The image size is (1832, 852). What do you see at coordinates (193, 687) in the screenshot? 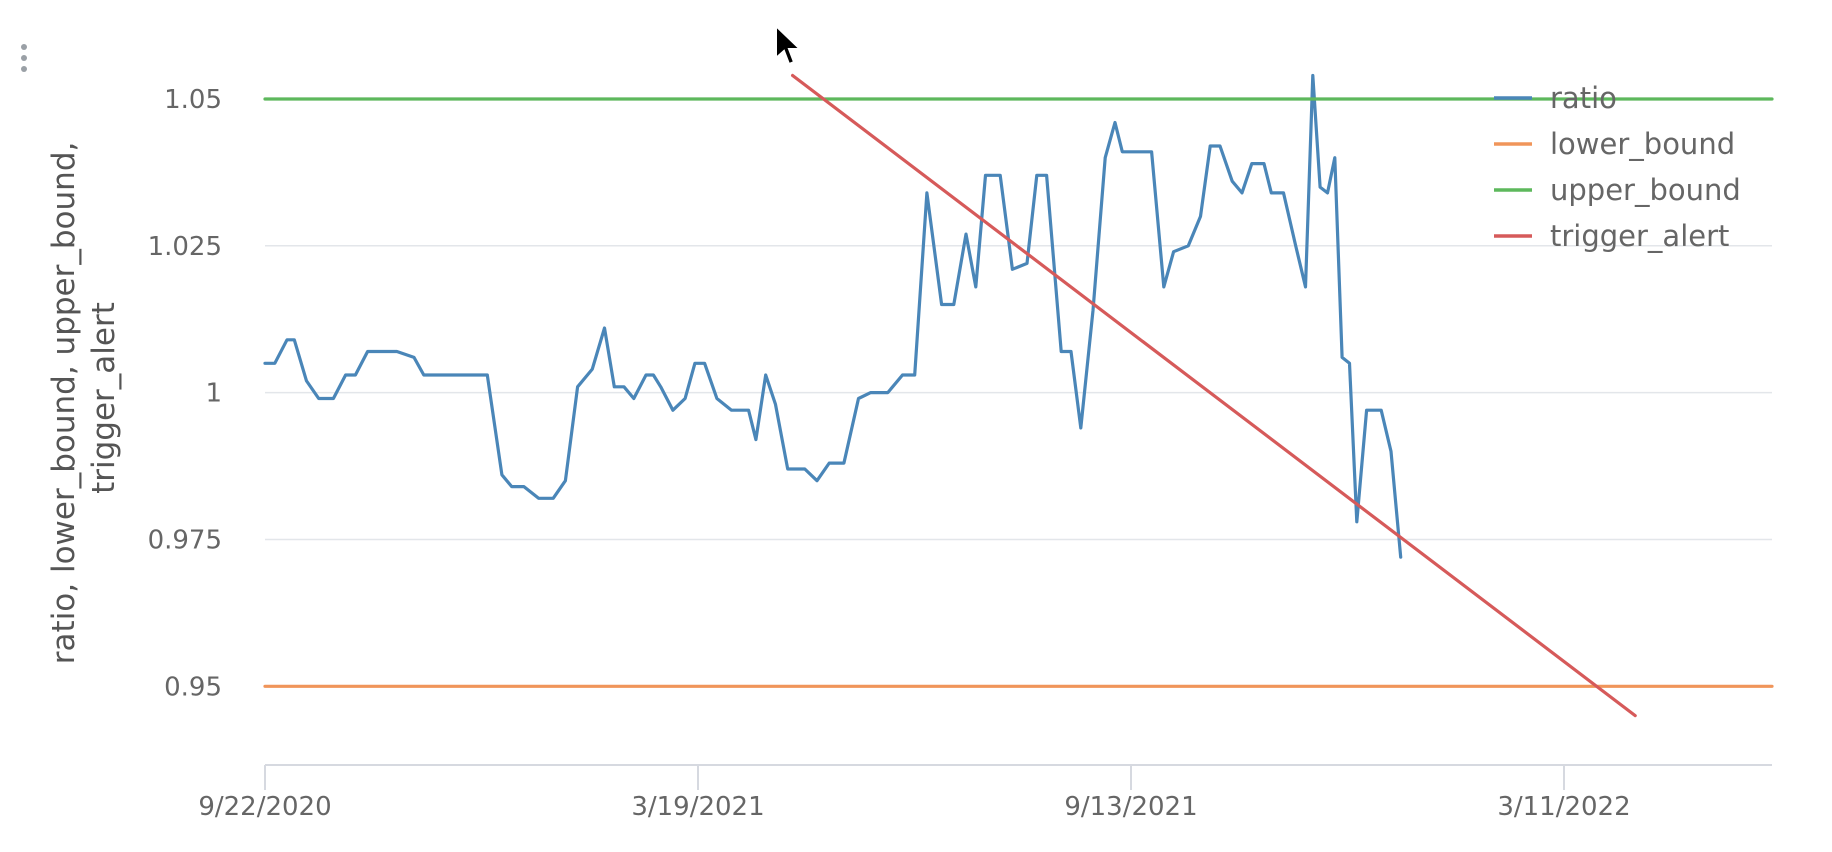
I see `y-tick-label: 0.95` at bounding box center [193, 687].